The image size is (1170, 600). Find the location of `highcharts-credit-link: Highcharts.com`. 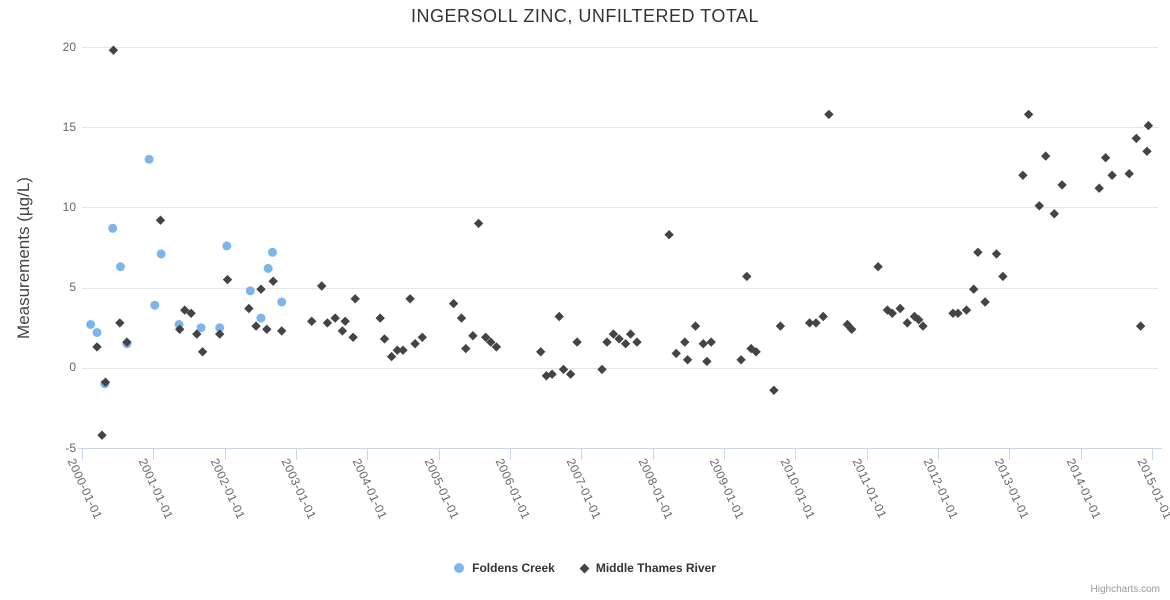

highcharts-credit-link: Highcharts.com is located at coordinates (1125, 589).